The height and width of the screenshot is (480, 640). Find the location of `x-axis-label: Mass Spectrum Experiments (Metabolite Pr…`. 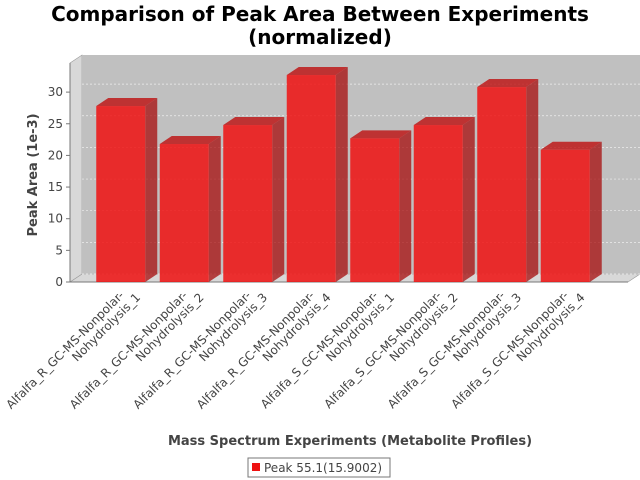

x-axis-label: Mass Spectrum Experiments (Metabolite Pr… is located at coordinates (350, 441).